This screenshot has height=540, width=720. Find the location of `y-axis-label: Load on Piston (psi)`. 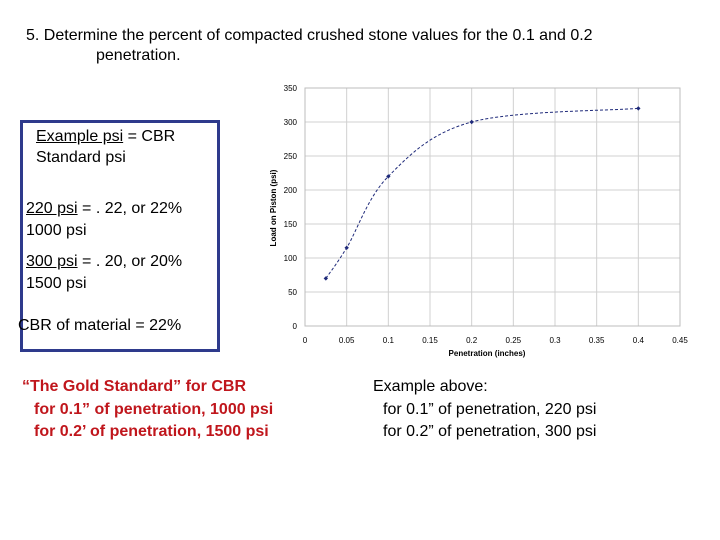

y-axis-label: Load on Piston (psi) is located at coordinates (273, 207).